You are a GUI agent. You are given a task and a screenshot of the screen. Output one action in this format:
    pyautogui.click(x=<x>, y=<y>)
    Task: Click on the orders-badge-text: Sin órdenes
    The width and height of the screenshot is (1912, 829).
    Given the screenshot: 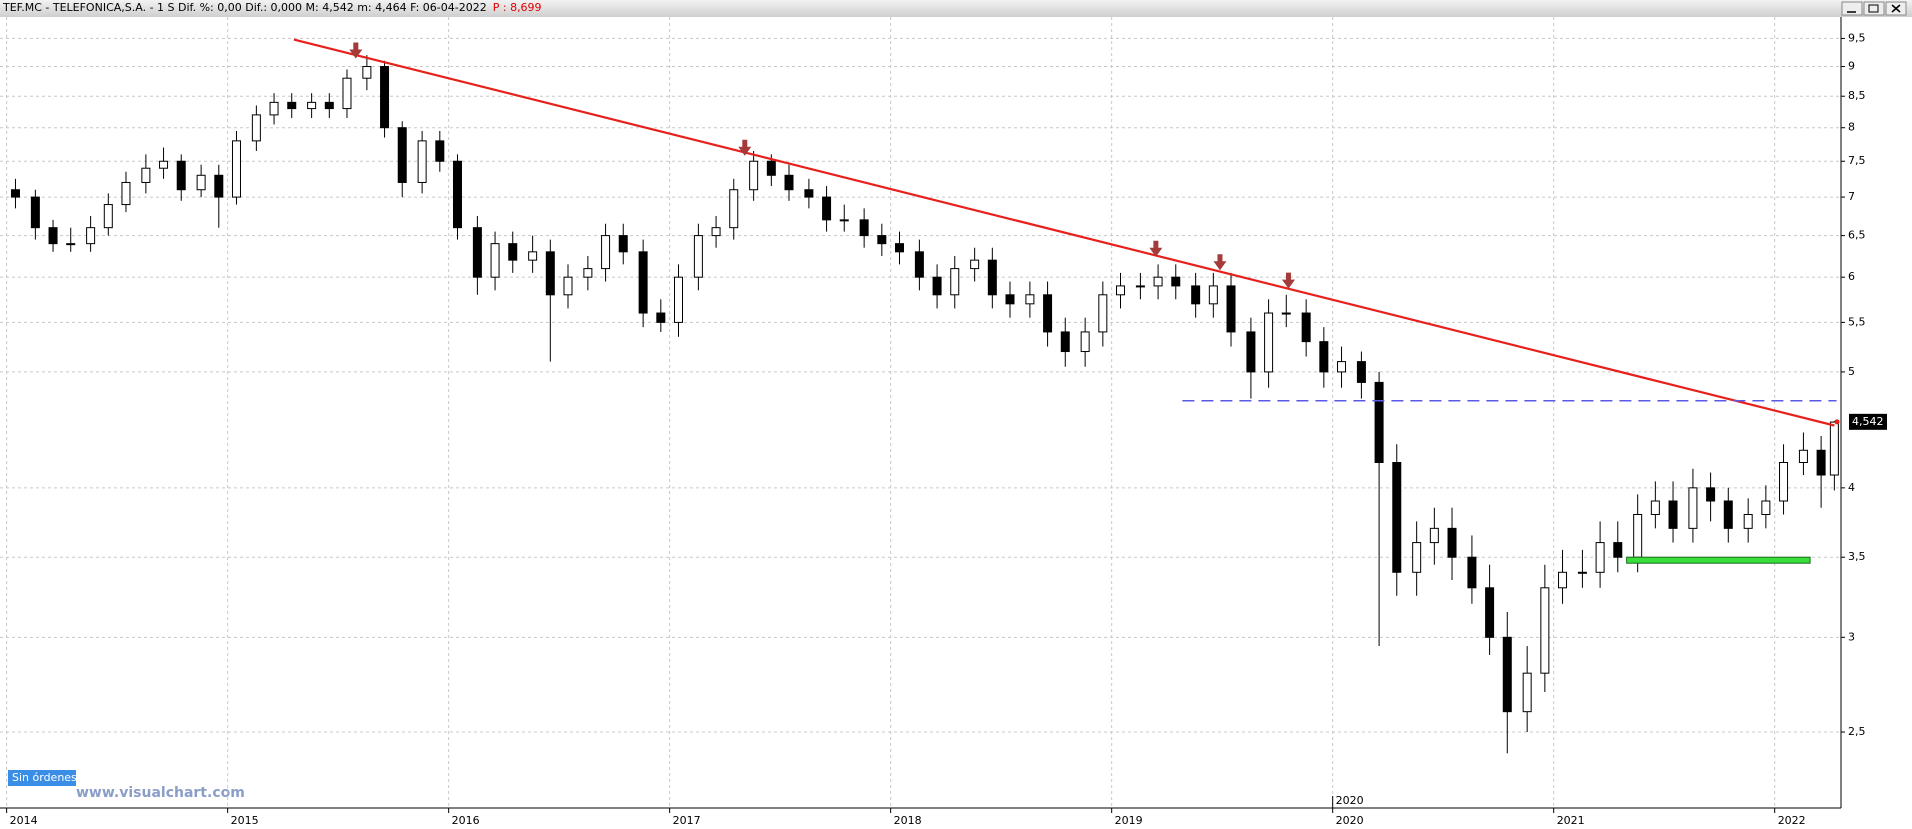 What is the action you would take?
    pyautogui.click(x=44, y=777)
    